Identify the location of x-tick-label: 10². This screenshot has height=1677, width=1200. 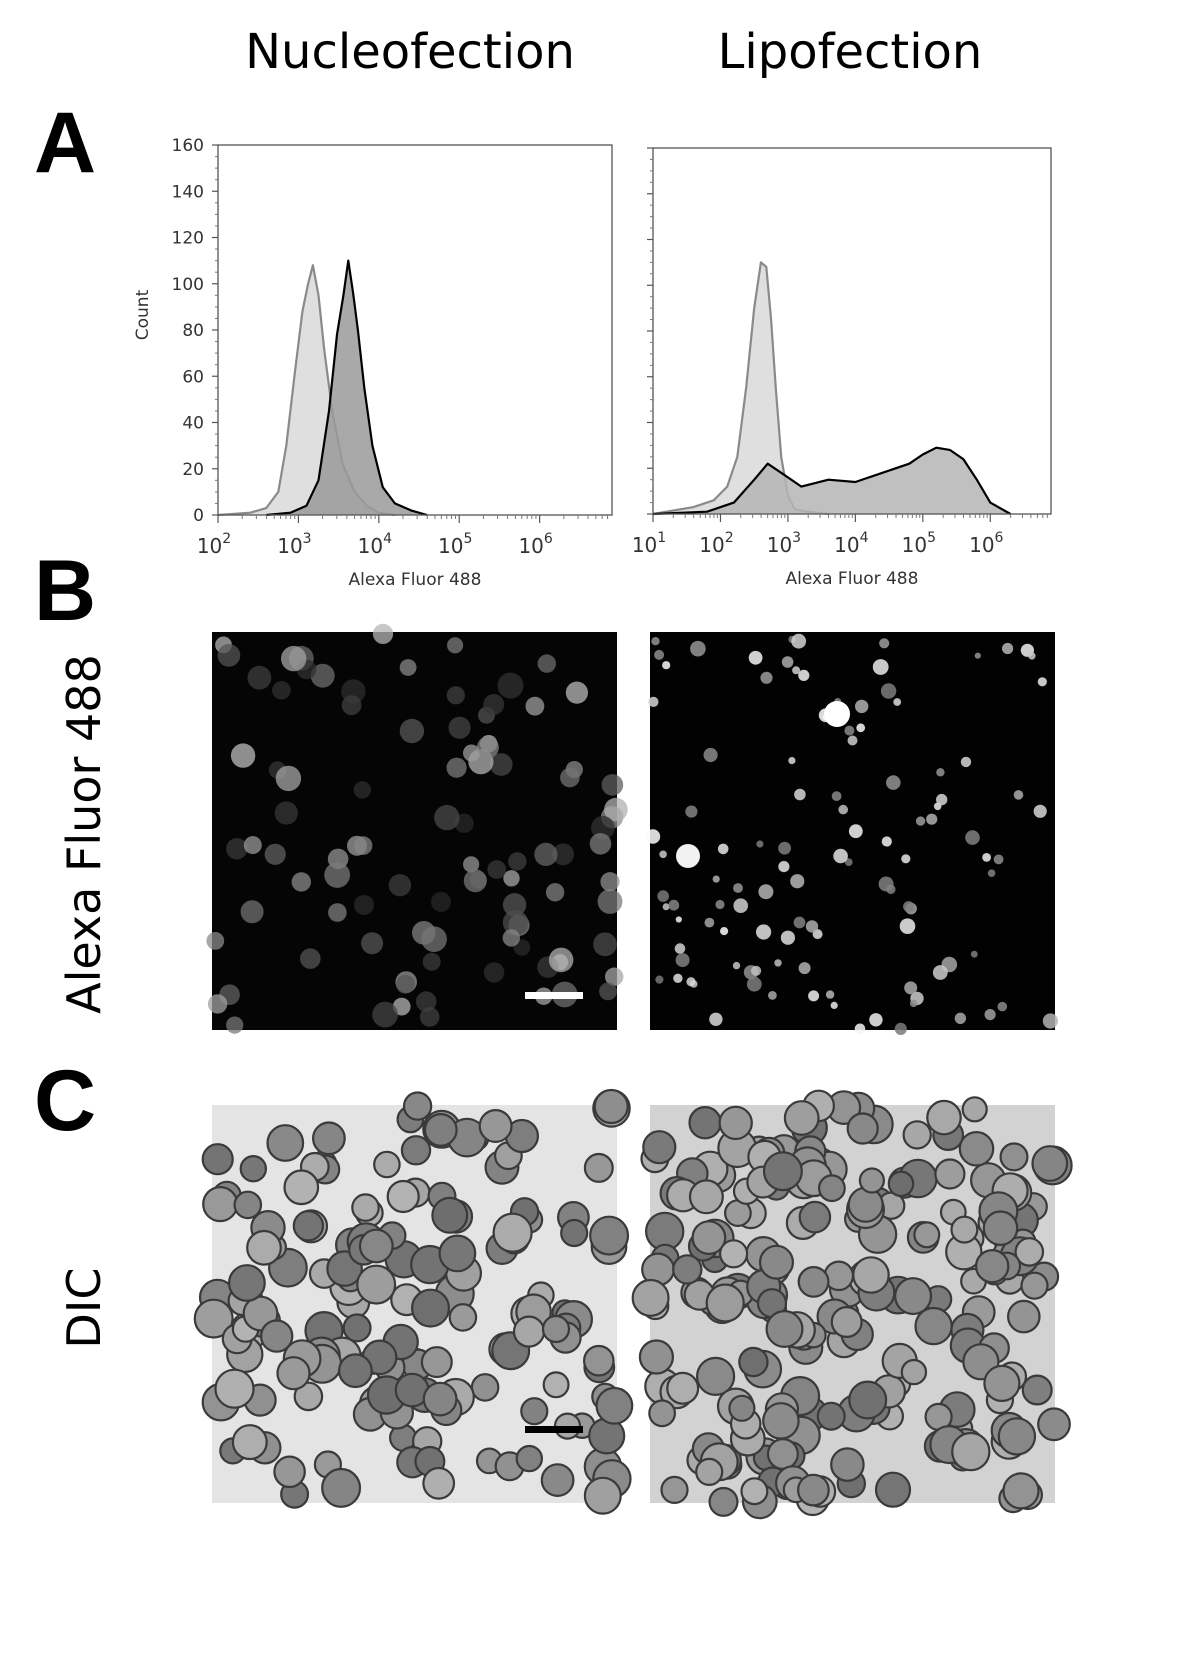
(214, 544).